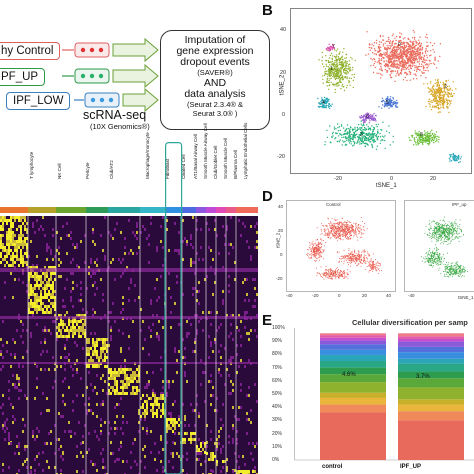 This screenshot has width=474, height=474. Describe the element at coordinates (338, 179) in the screenshot. I see `panel-b-xtick-m20: -20` at that location.